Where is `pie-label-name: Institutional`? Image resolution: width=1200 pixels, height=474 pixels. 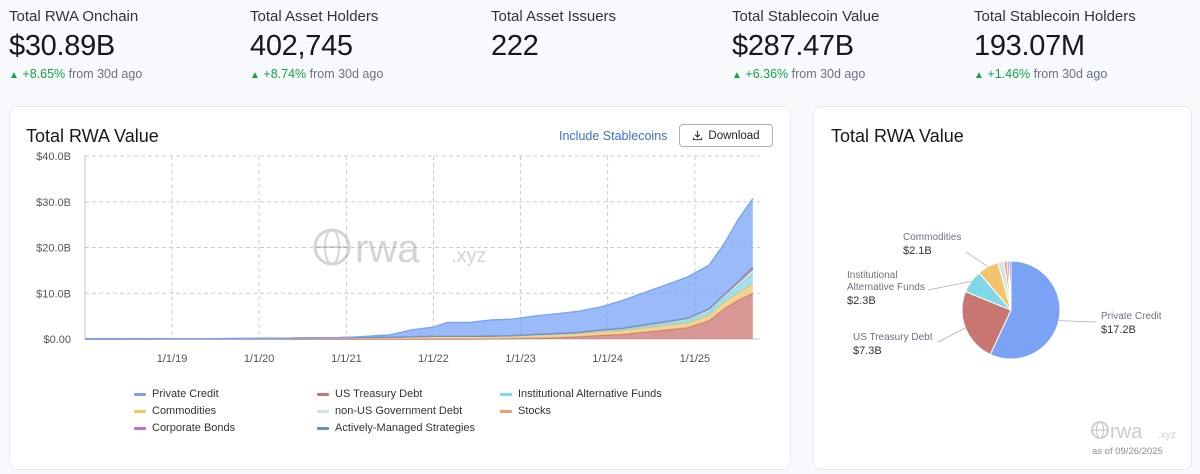 pie-label-name: Institutional is located at coordinates (872, 275).